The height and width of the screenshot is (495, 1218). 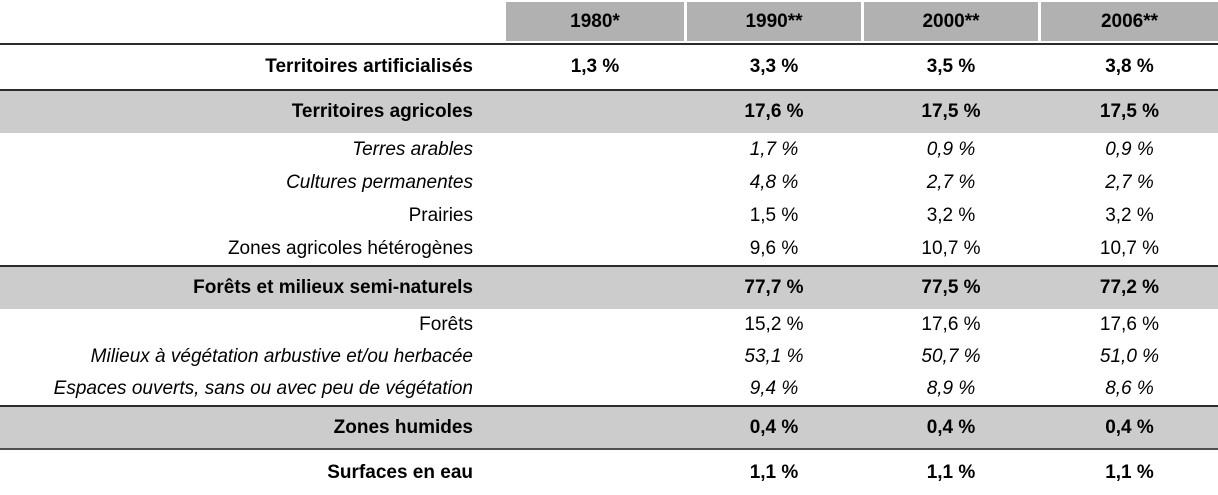 I want to click on table-row-surfaces-en-eau: Surfaces en eau 1,1 % 1,1 % 1,1 %, so click(x=609, y=471).